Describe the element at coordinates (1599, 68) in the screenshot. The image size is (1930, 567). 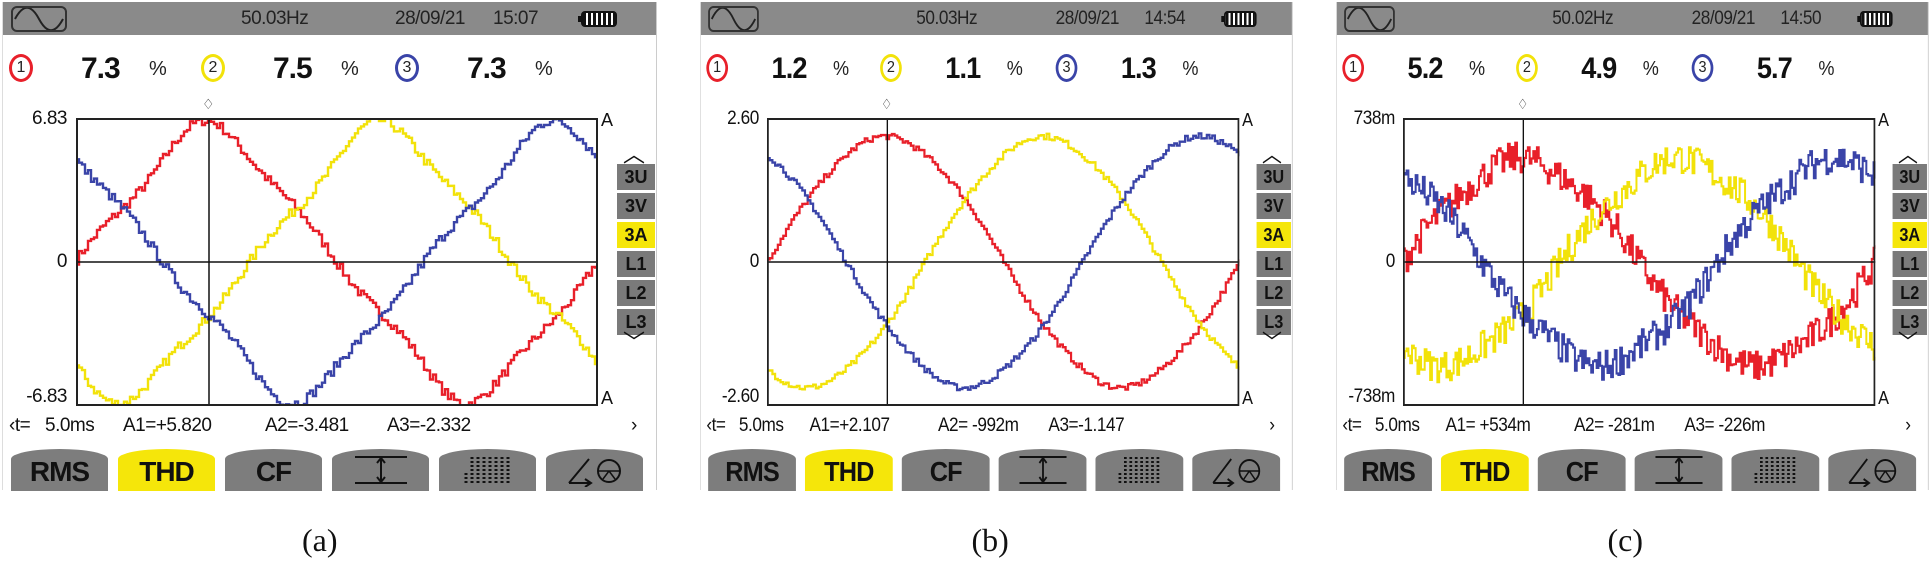
I see `phase-2-thd: 4.9` at that location.